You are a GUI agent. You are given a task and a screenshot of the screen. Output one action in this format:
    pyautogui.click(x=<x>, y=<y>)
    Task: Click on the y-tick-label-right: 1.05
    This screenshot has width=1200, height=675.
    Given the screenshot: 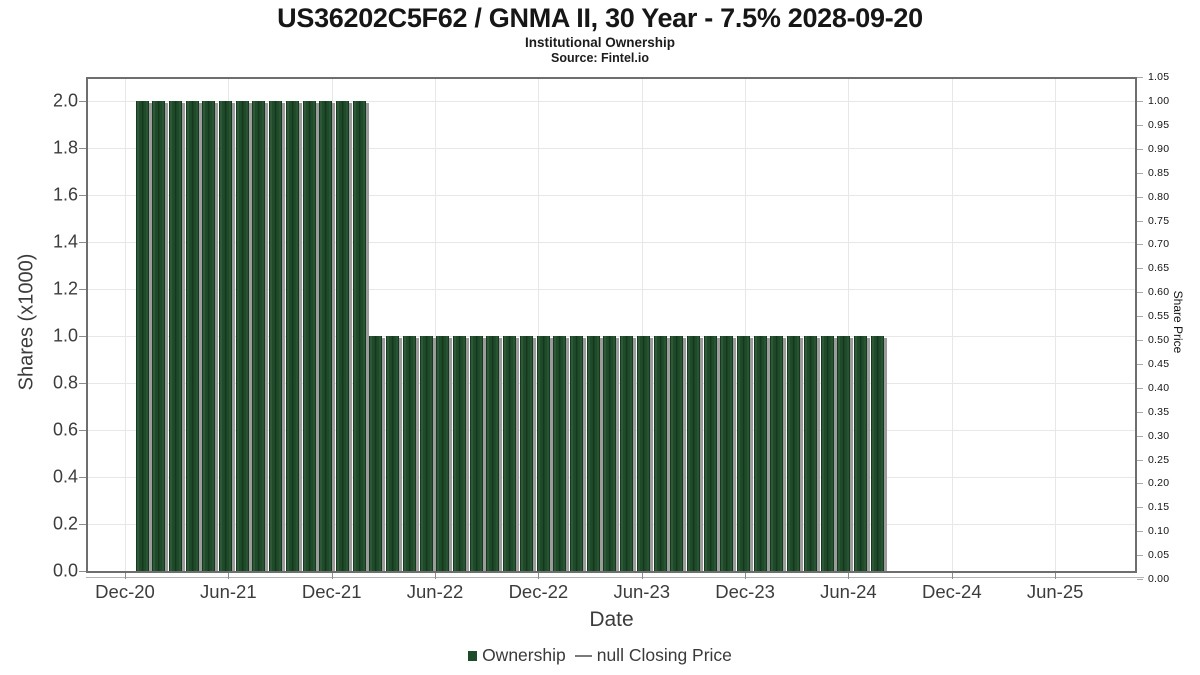 What is the action you would take?
    pyautogui.click(x=1159, y=77)
    